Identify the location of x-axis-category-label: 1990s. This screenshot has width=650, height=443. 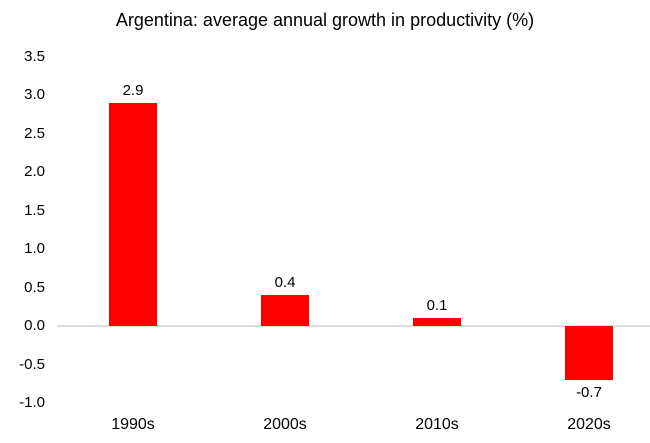
(133, 424).